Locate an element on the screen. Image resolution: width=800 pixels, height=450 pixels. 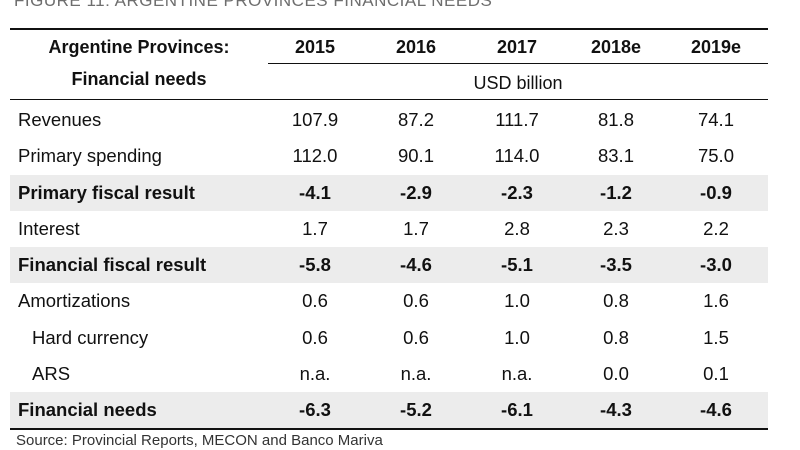
cell-2017: 111.7 is located at coordinates (517, 119).